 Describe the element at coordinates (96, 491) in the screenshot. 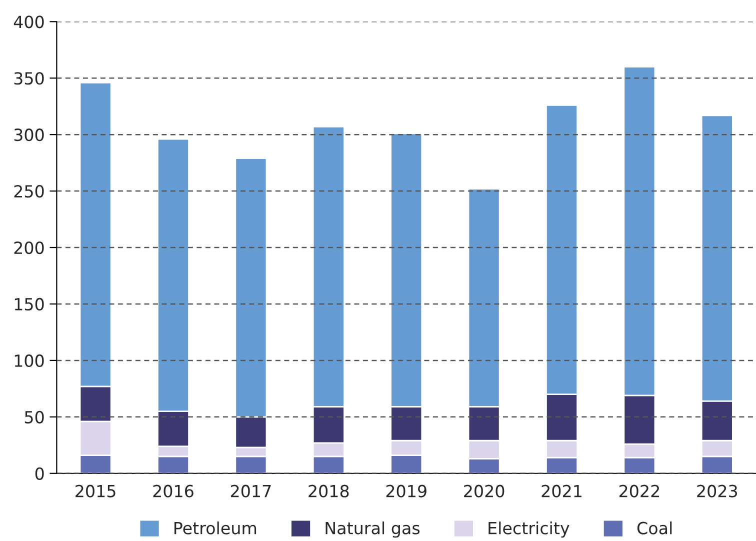

I see `x-tick-label: 2015` at that location.